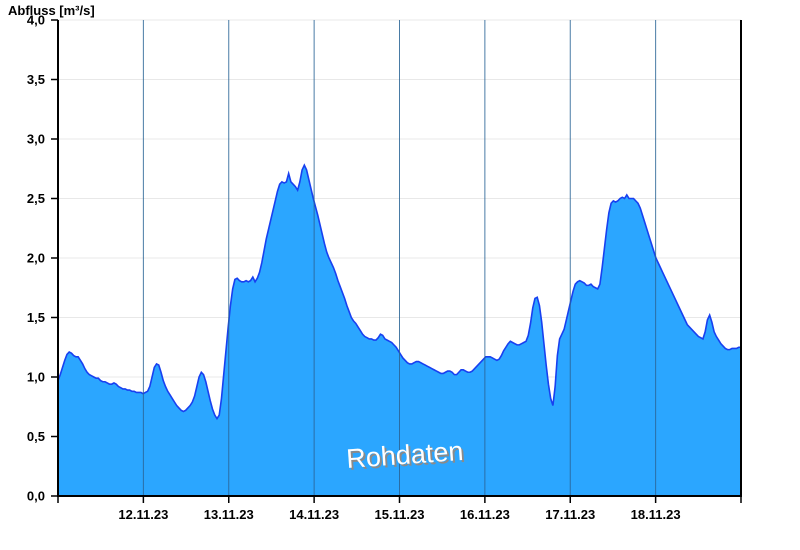 The width and height of the screenshot is (800, 550). I want to click on x-axis-tick-label: 16.11.23, so click(485, 514).